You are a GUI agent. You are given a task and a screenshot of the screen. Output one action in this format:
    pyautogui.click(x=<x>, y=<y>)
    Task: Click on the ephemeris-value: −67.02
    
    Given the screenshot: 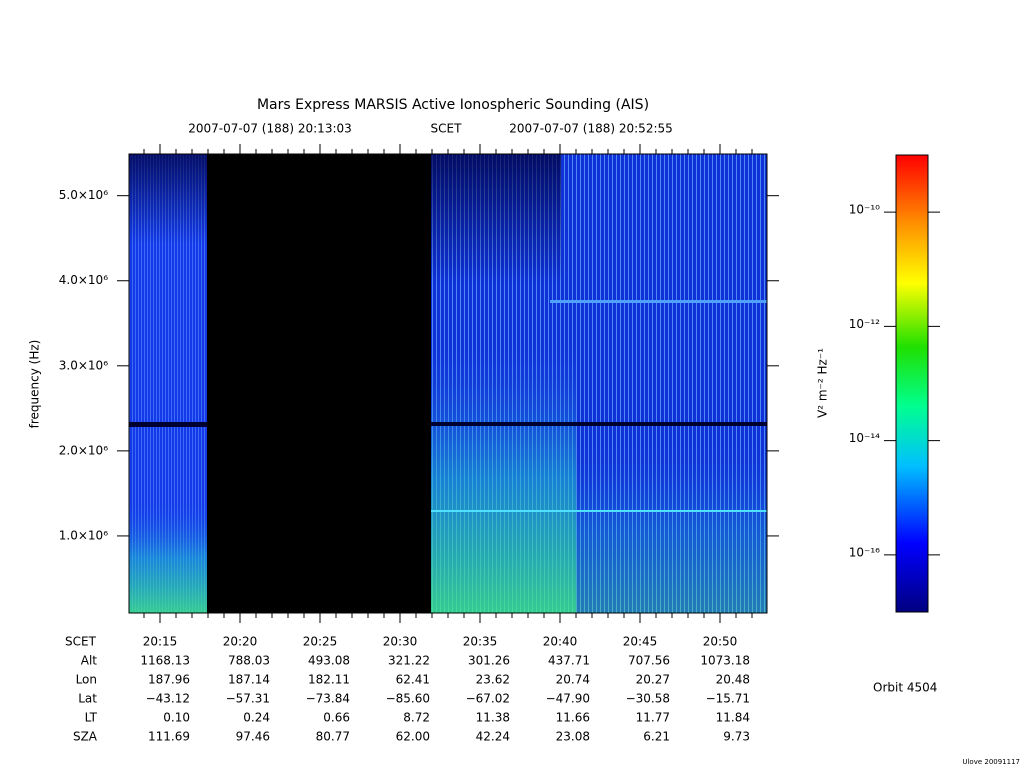 What is the action you would take?
    pyautogui.click(x=488, y=699)
    